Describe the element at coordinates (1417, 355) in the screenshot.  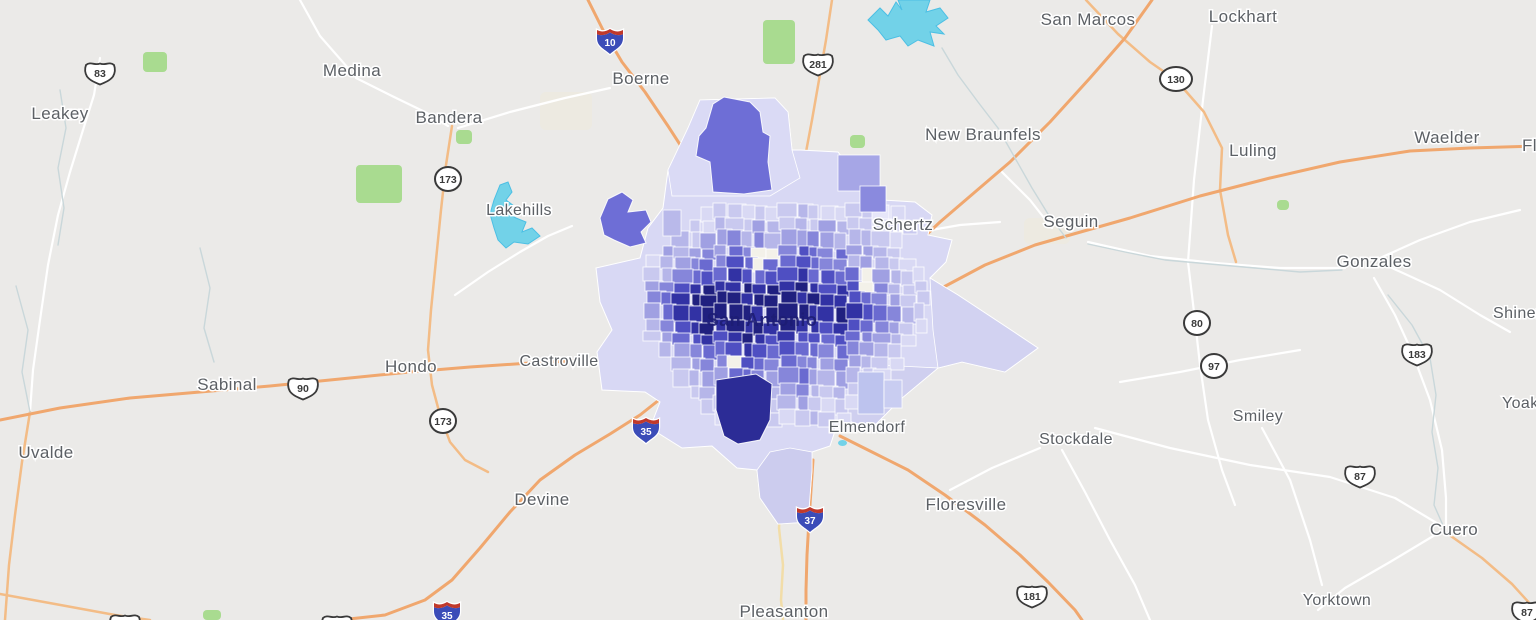
I see `us-route-shield-183: 183` at that location.